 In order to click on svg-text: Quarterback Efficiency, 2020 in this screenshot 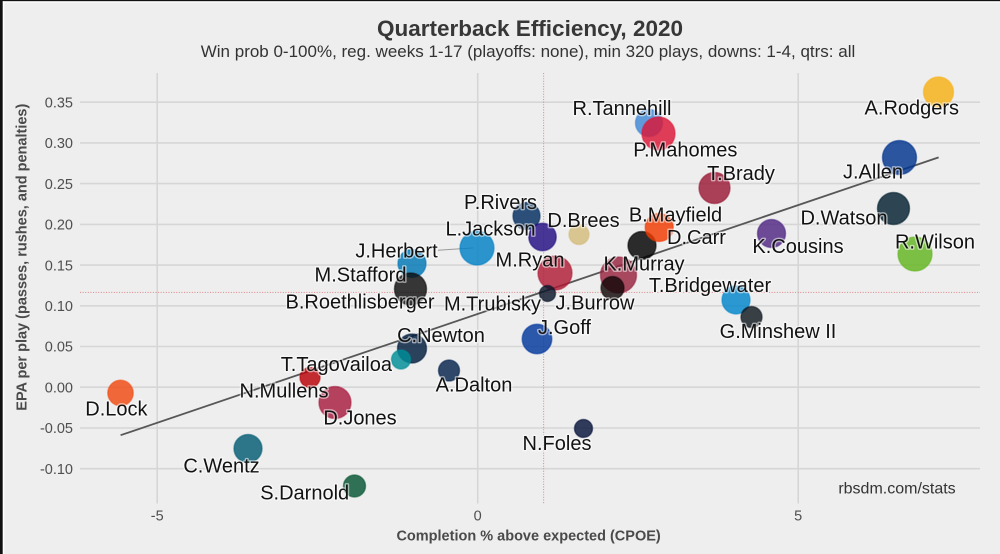, I will do `click(530, 28)`.